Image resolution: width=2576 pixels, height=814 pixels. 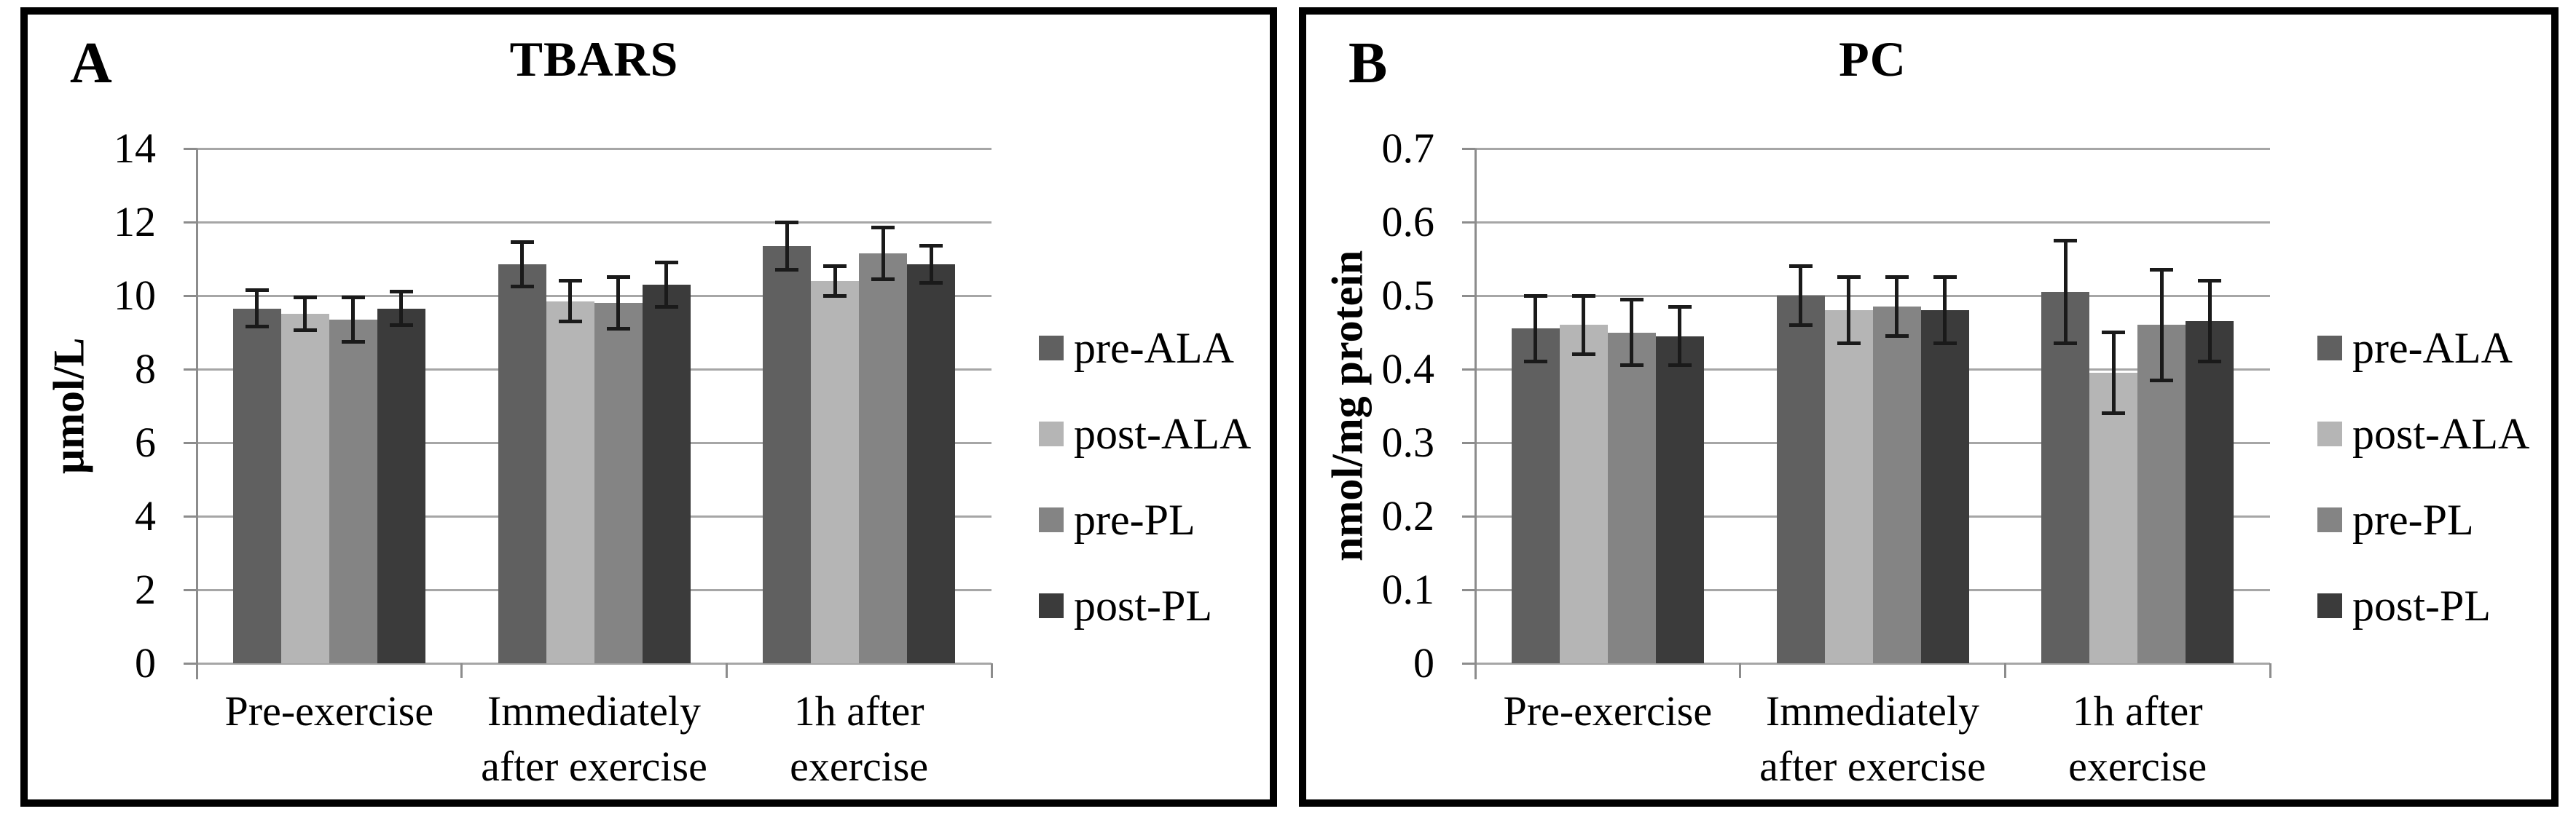 I want to click on x-category-label-line: Pre-exercise, so click(x=1608, y=711).